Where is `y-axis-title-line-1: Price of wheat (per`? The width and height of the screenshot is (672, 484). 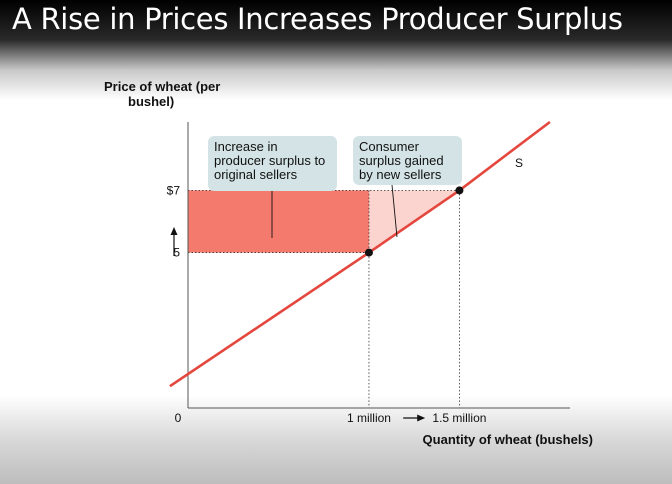 y-axis-title-line-1: Price of wheat (per is located at coordinates (162, 86).